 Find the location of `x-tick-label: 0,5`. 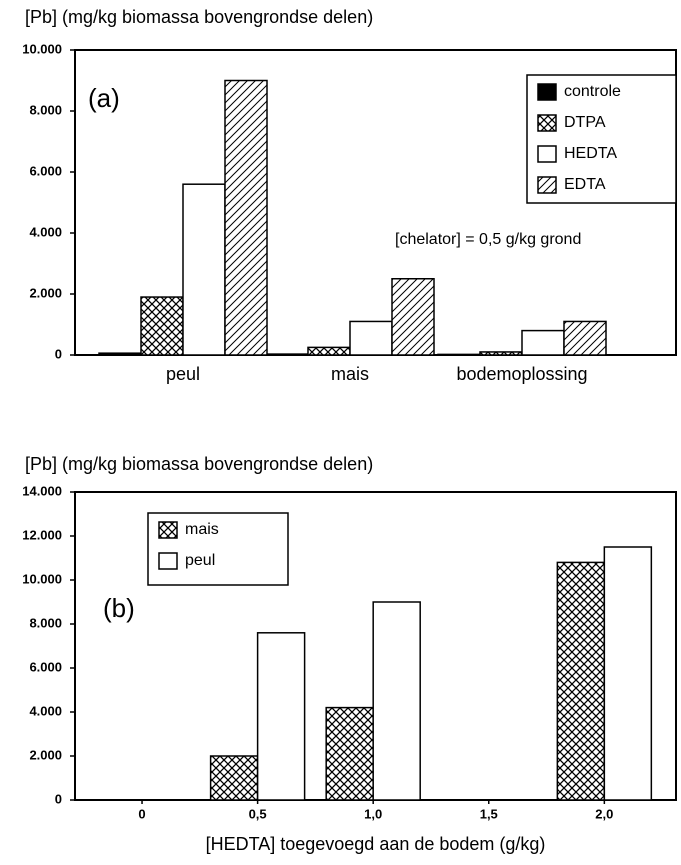

x-tick-label: 0,5 is located at coordinates (258, 813).